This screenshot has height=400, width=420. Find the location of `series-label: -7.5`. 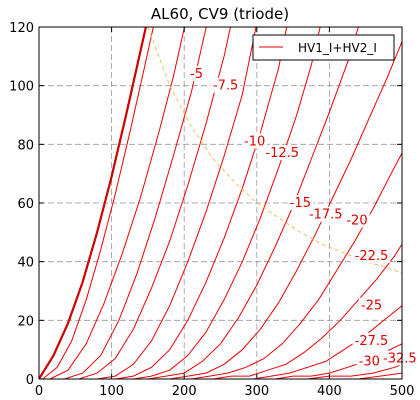

series-label: -7.5 is located at coordinates (225, 86).